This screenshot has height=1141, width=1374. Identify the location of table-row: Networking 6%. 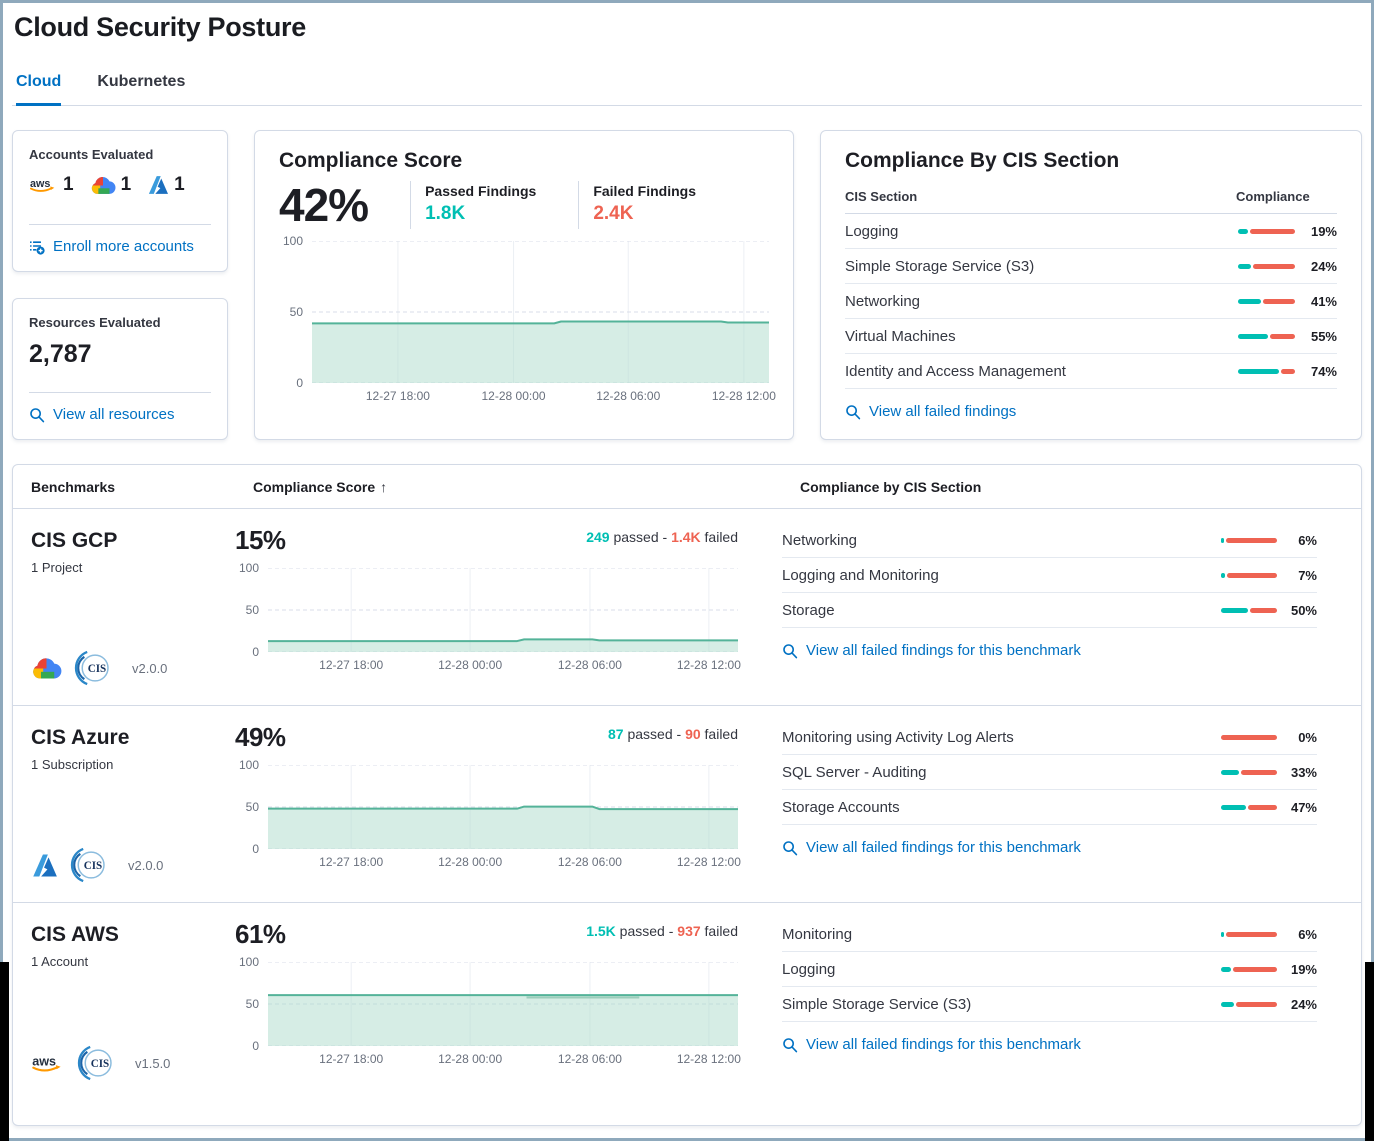
(1049, 540).